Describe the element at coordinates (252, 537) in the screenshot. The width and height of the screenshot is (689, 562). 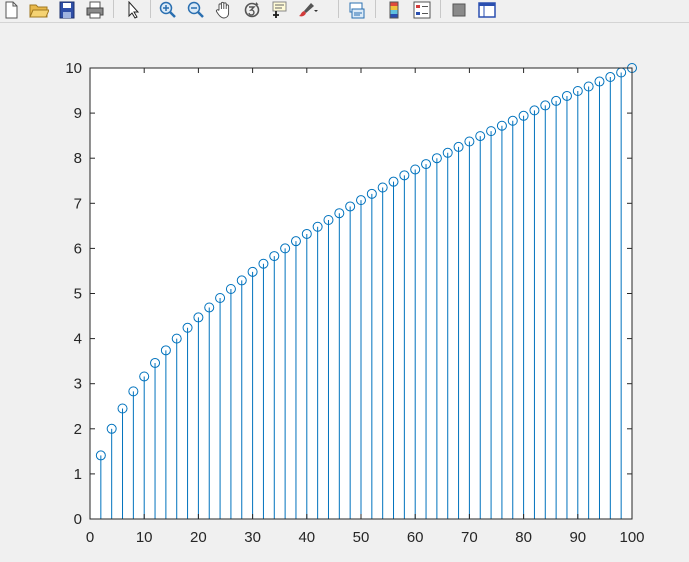
I see `x-tick-label: 30` at that location.